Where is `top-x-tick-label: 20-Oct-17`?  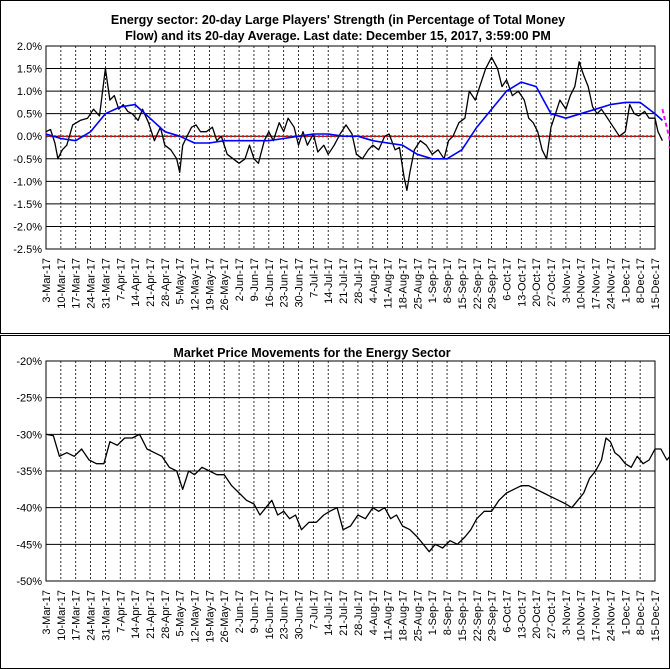 top-x-tick-label: 20-Oct-17 is located at coordinates (537, 282).